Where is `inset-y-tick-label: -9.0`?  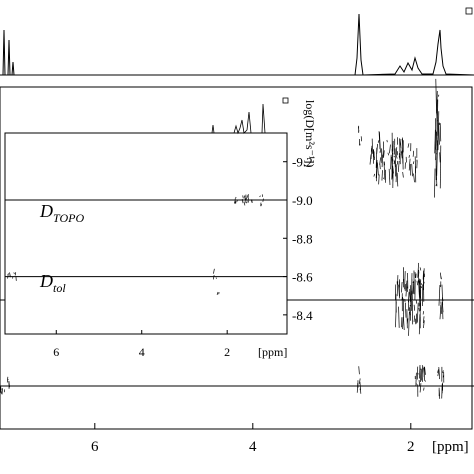 inset-y-tick-label: -9.0 is located at coordinates (302, 200).